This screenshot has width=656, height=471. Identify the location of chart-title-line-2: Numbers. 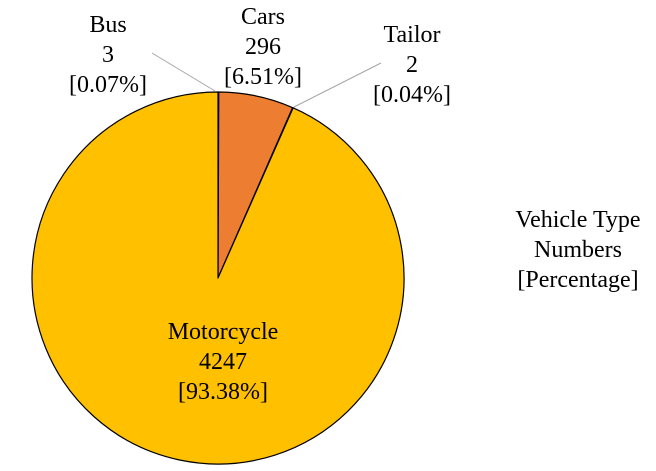
(578, 250).